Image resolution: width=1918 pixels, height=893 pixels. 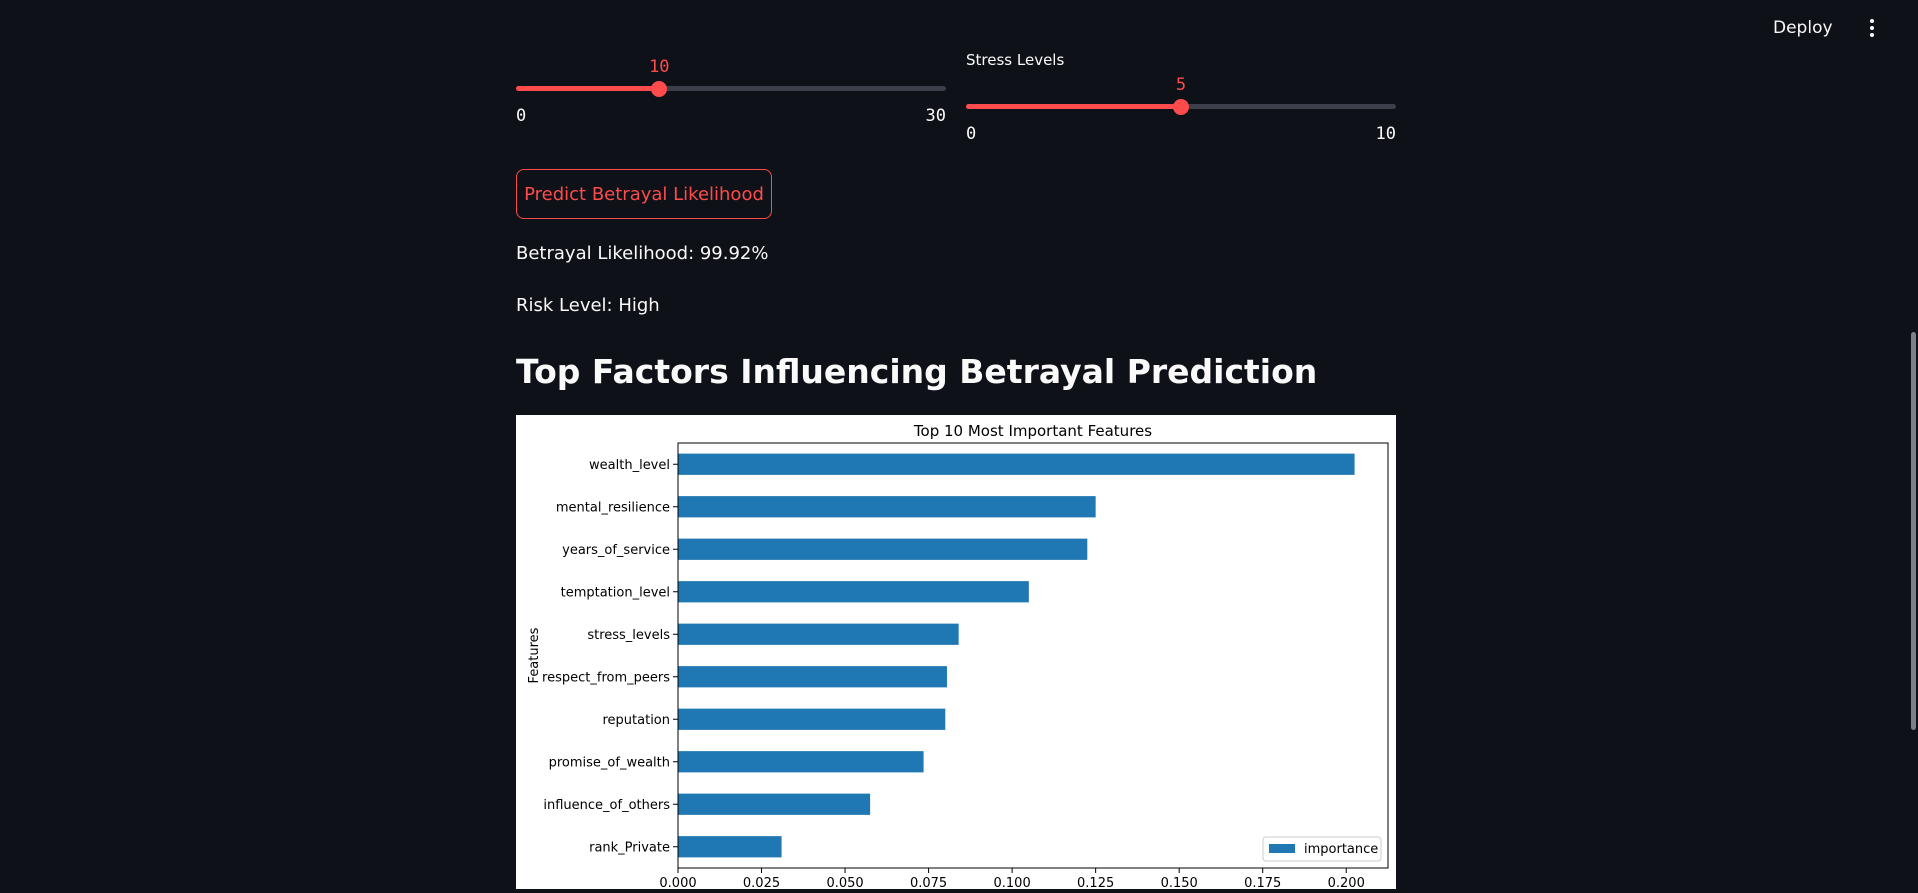 What do you see at coordinates (1913, 531) in the screenshot?
I see `scrollbar-thumb` at bounding box center [1913, 531].